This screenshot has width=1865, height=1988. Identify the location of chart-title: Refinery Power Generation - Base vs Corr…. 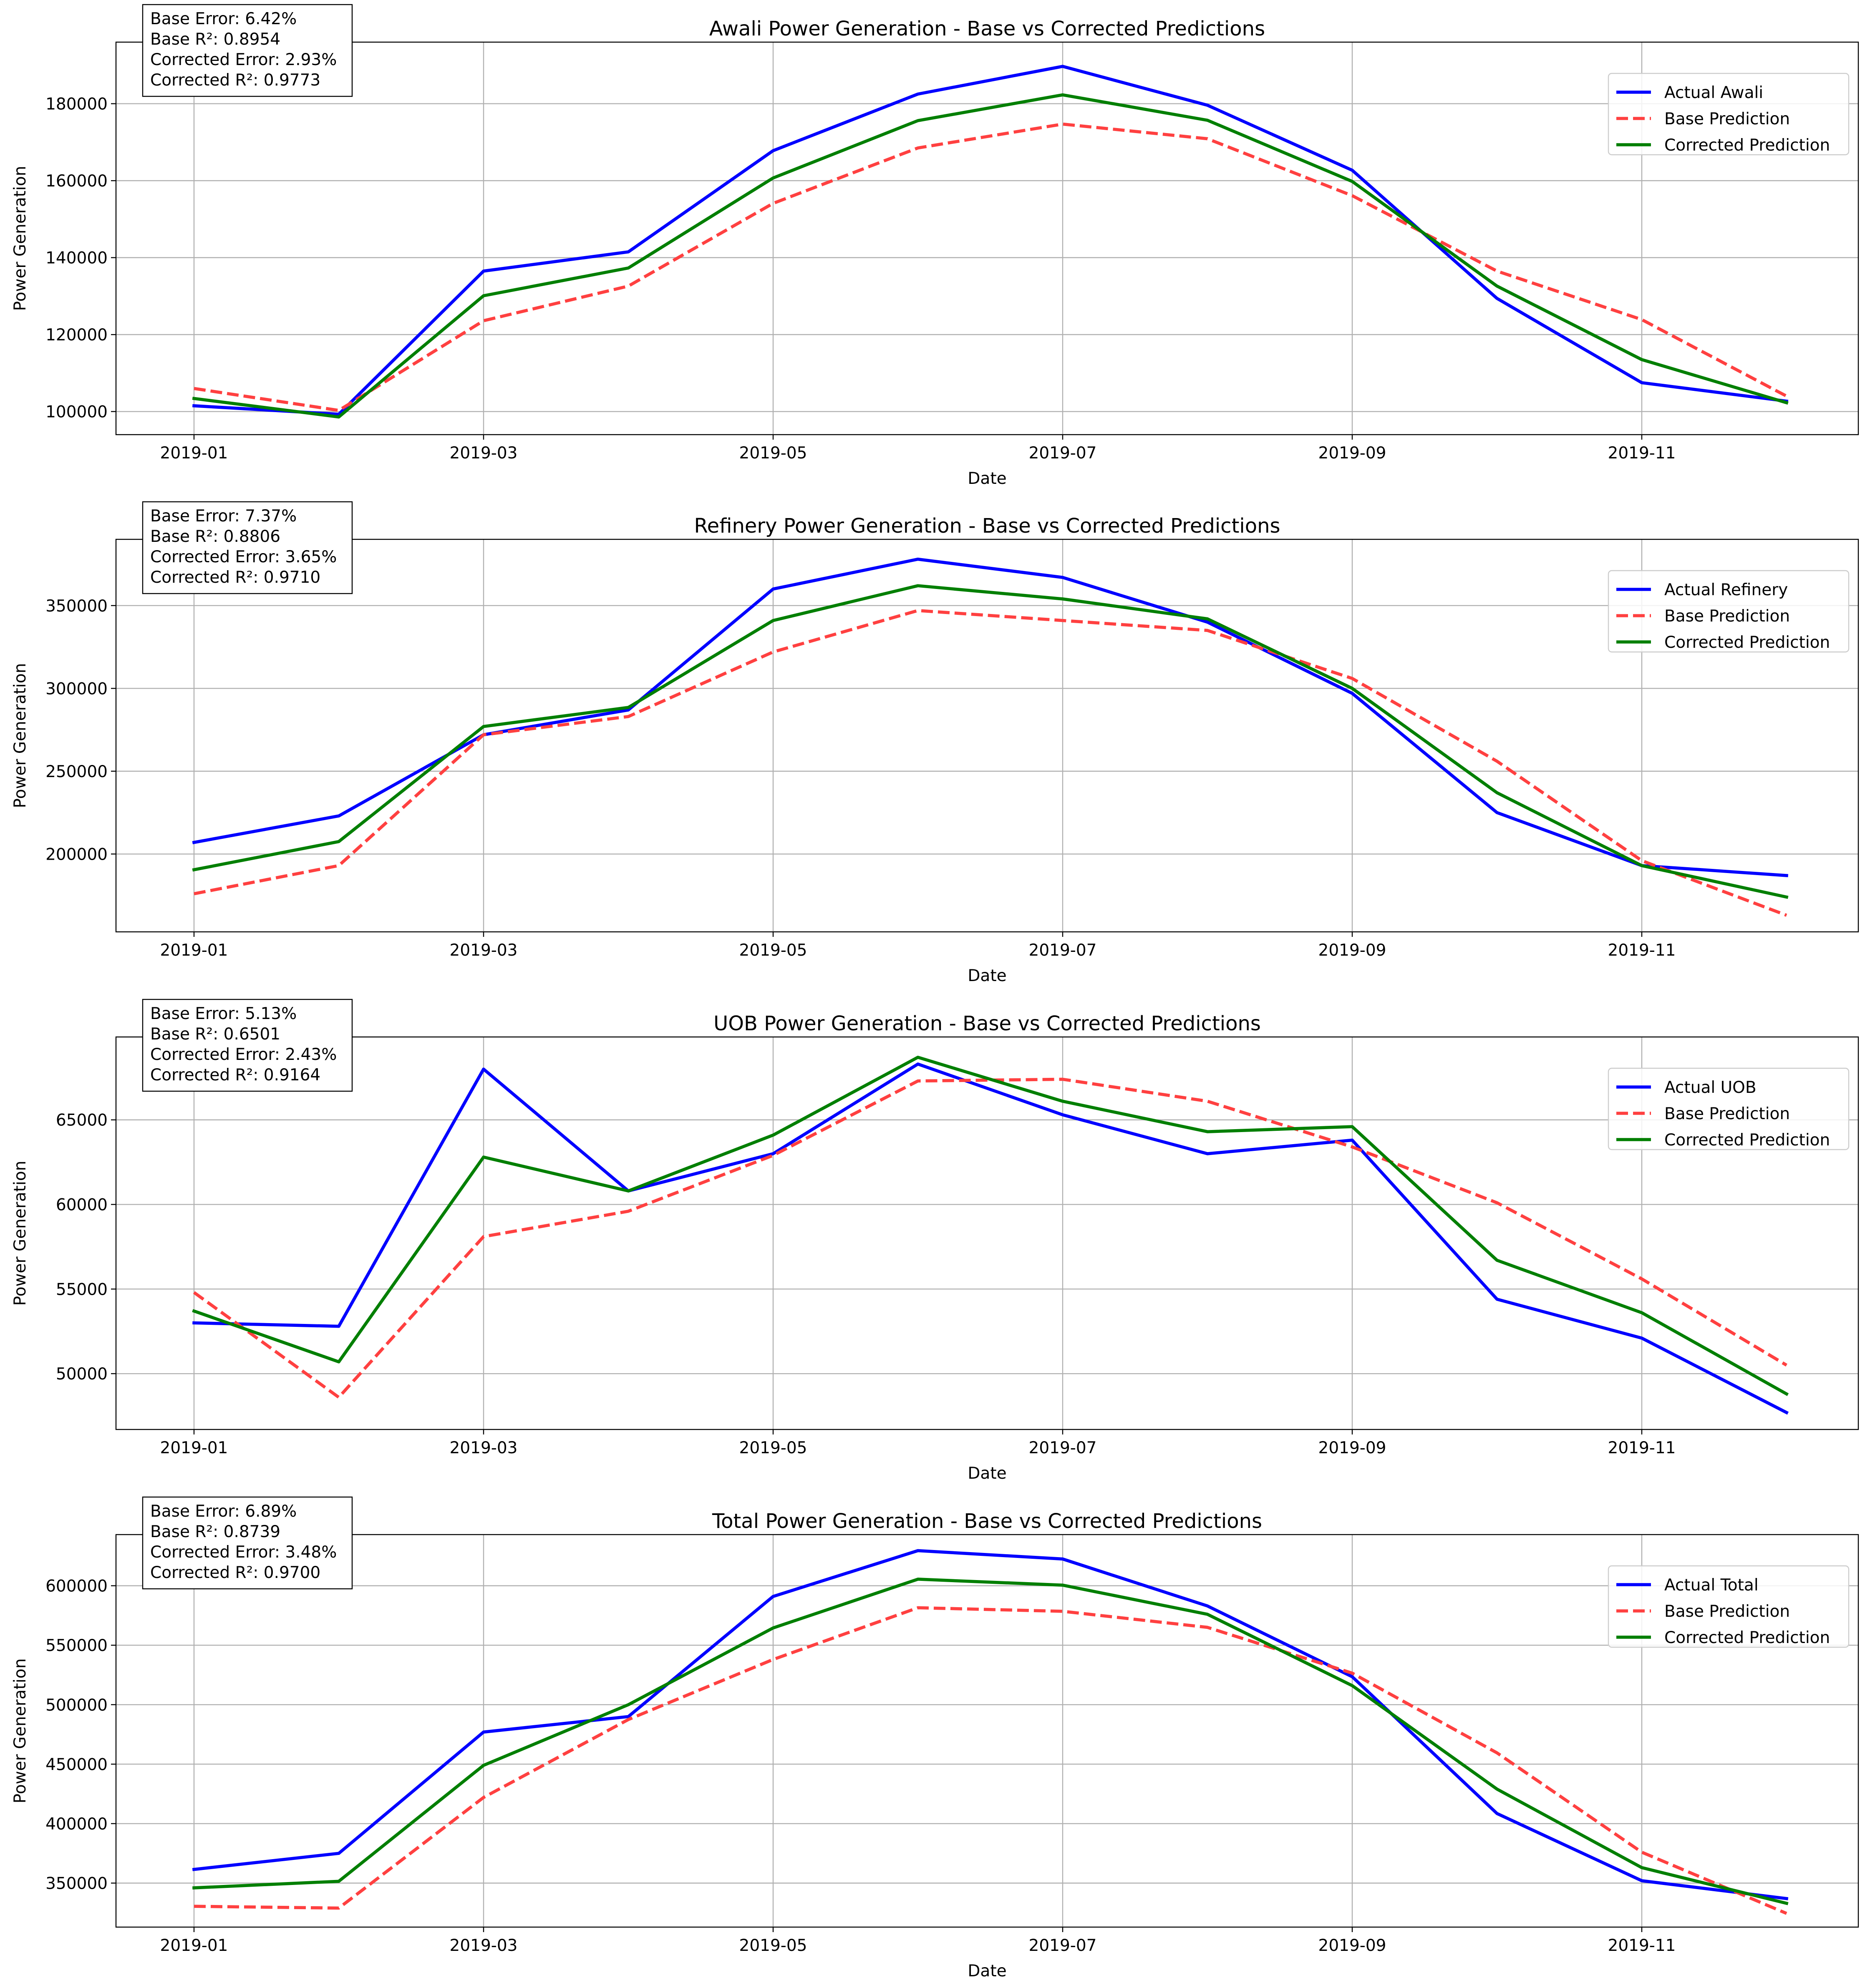
(987, 526).